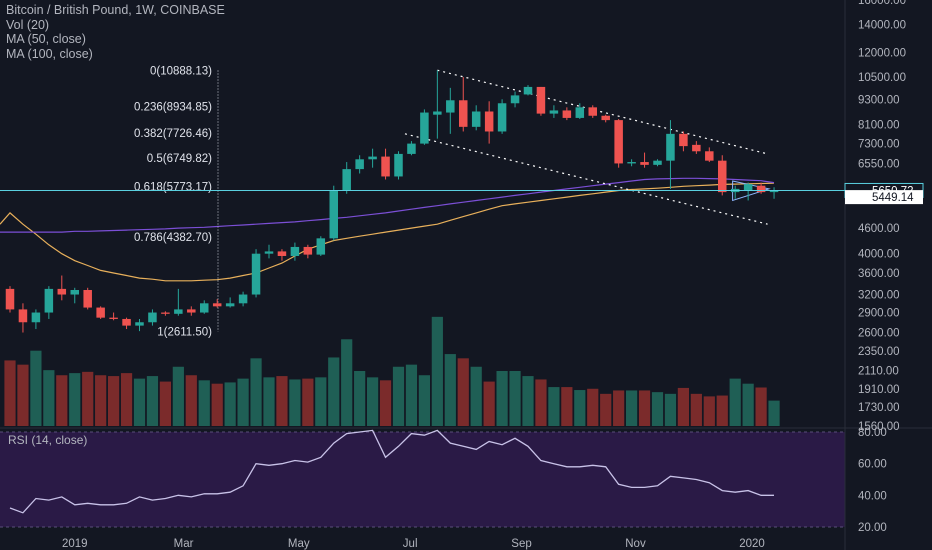 Image resolution: width=932 pixels, height=550 pixels. I want to click on fib-label: 0.382(7726.46), so click(173, 134).